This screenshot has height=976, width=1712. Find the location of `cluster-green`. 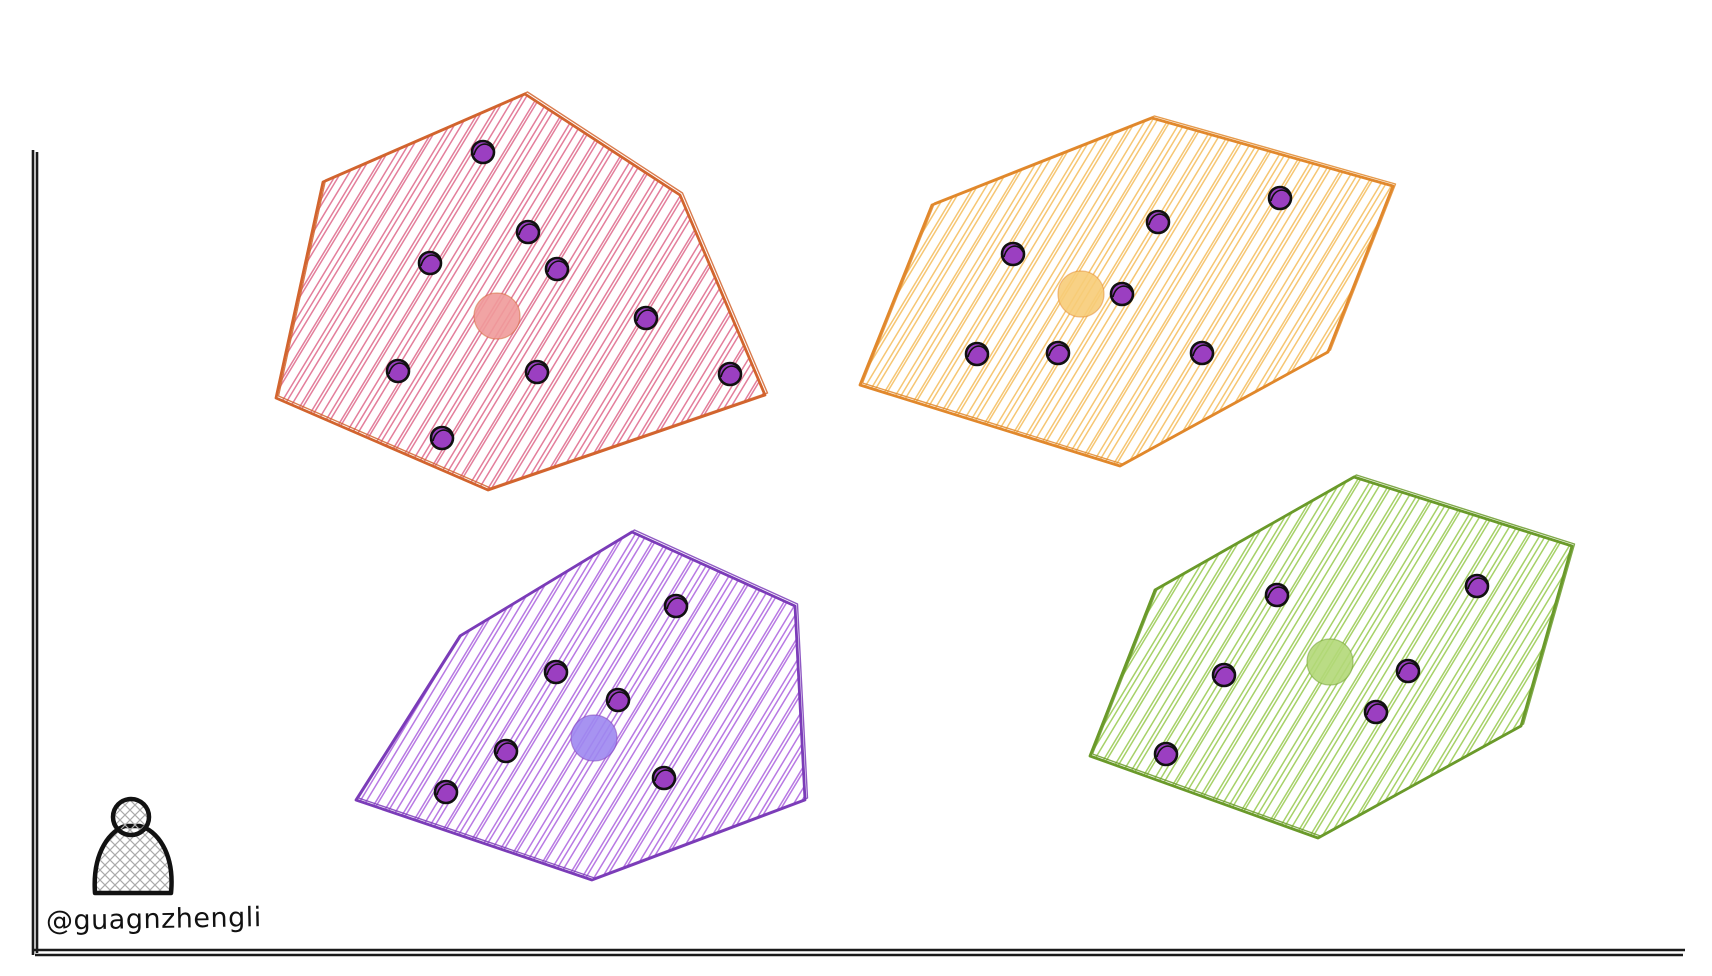

cluster-green is located at coordinates (1332, 657).